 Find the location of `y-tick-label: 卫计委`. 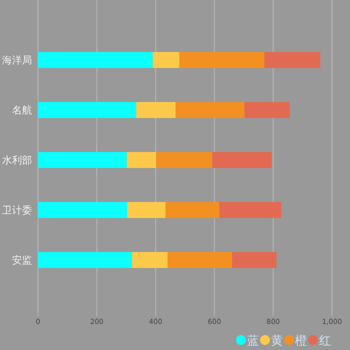

y-tick-label: 卫计委 is located at coordinates (17, 210).